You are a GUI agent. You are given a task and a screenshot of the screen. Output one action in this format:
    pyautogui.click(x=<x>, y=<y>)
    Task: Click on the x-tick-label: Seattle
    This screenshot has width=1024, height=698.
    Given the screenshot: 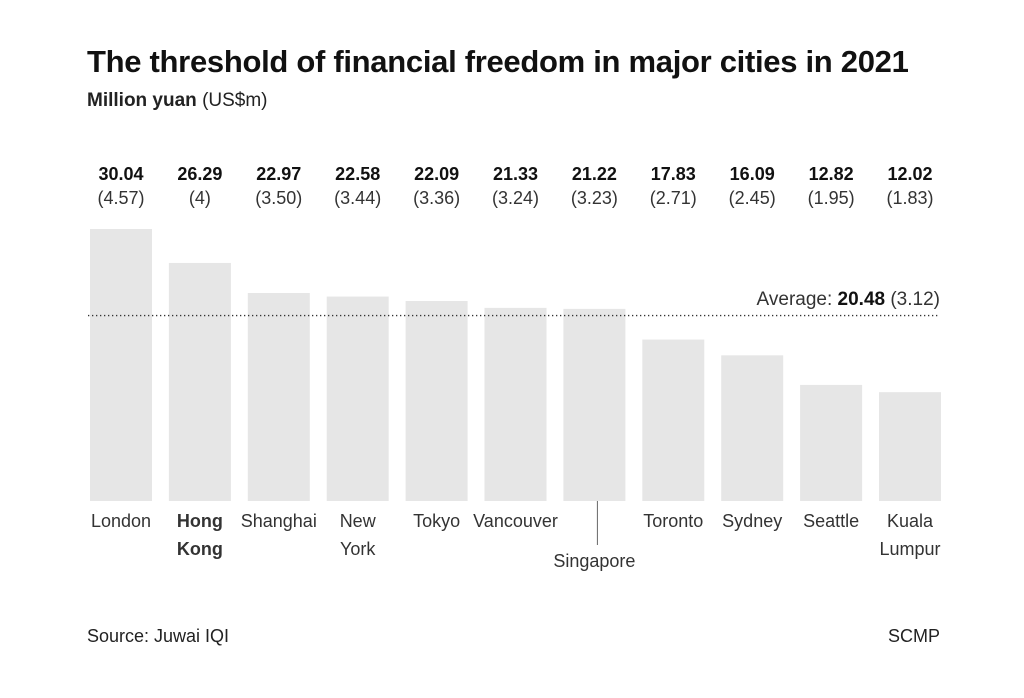 What is the action you would take?
    pyautogui.click(x=831, y=521)
    